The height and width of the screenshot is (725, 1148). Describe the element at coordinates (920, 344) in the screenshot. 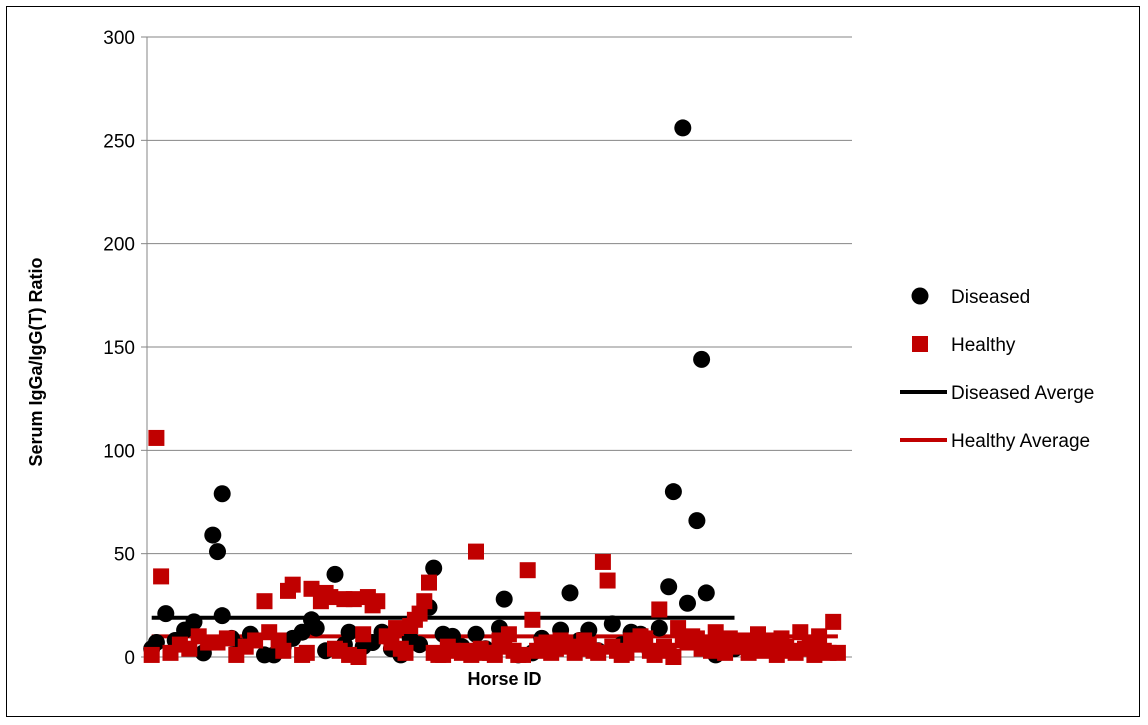

I see `legend-square-swatch` at that location.